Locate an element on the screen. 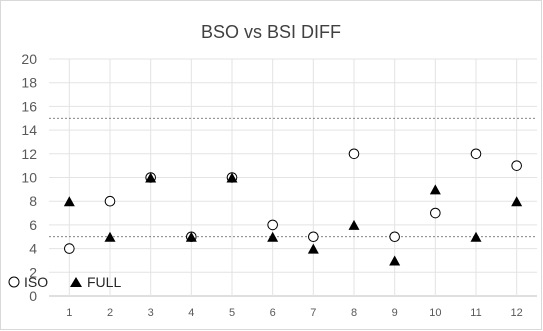  legend-iso-label: ISO is located at coordinates (36, 282).